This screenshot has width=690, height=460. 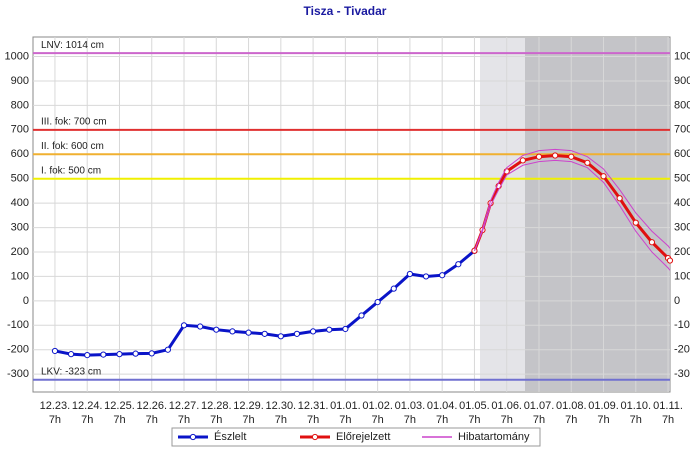 What do you see at coordinates (682, 81) in the screenshot?
I see `y2-tick-label: 900` at bounding box center [682, 81].